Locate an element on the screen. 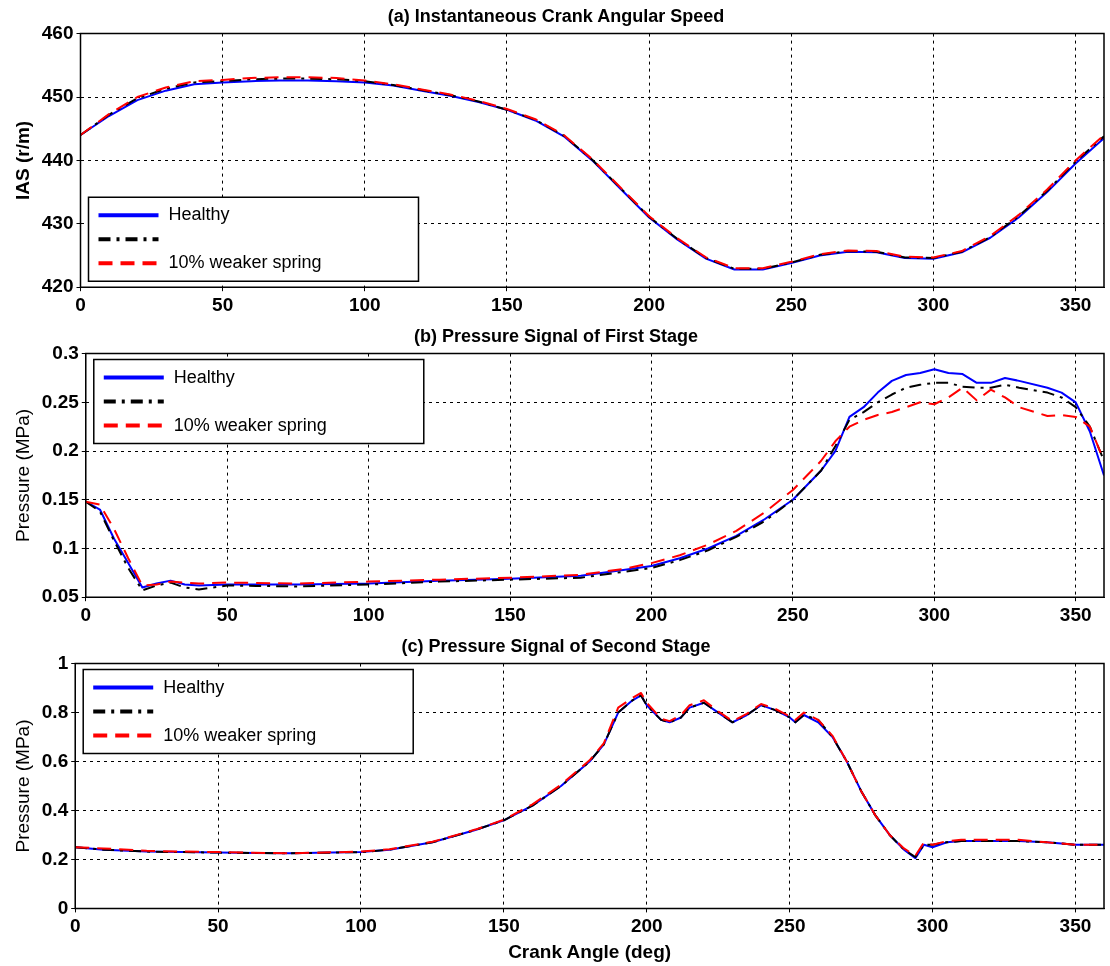  x-axis-title: Crank Angle (deg) is located at coordinates (590, 951).